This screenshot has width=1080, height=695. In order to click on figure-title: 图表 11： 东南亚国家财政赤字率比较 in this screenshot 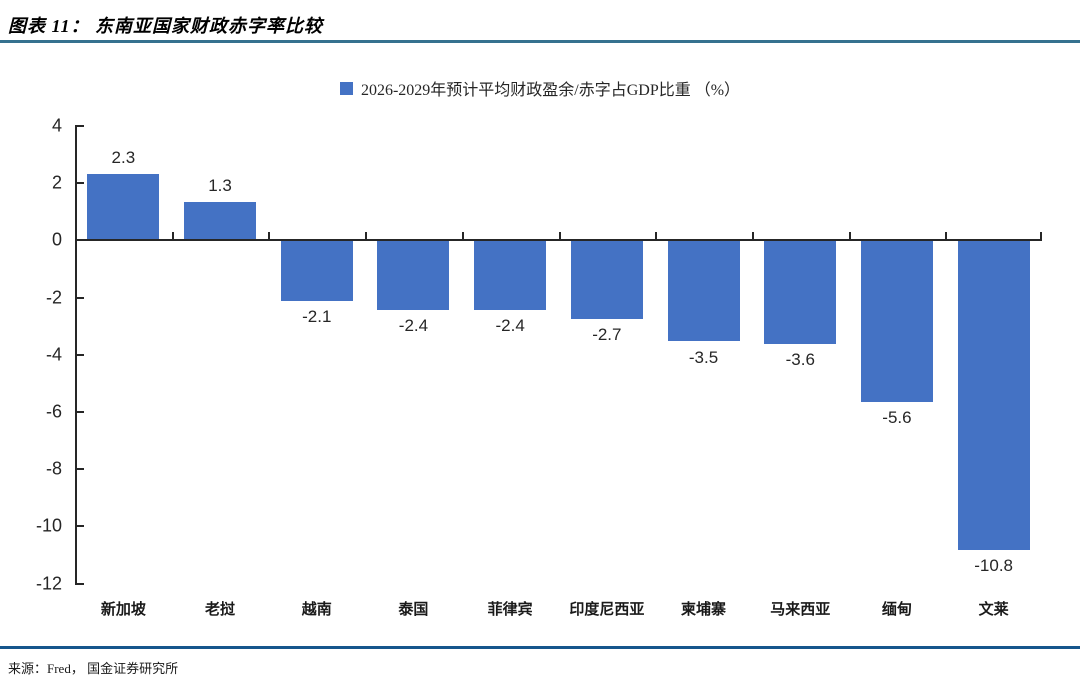, I will do `click(166, 26)`.